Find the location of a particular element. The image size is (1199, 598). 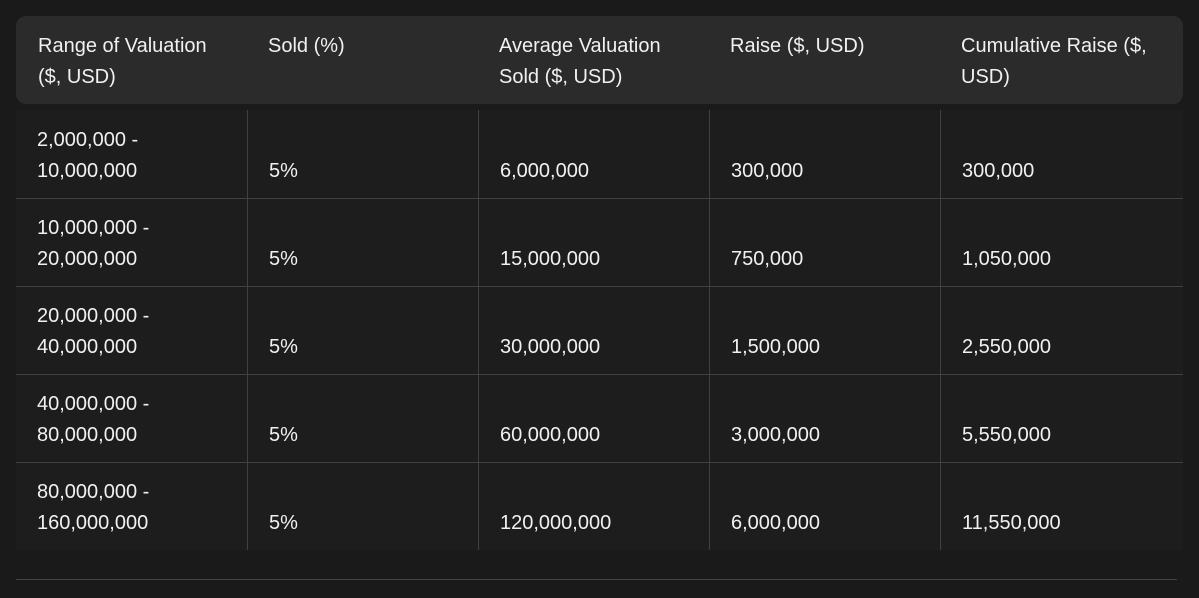

cell-raise: 300,000 is located at coordinates (824, 154).